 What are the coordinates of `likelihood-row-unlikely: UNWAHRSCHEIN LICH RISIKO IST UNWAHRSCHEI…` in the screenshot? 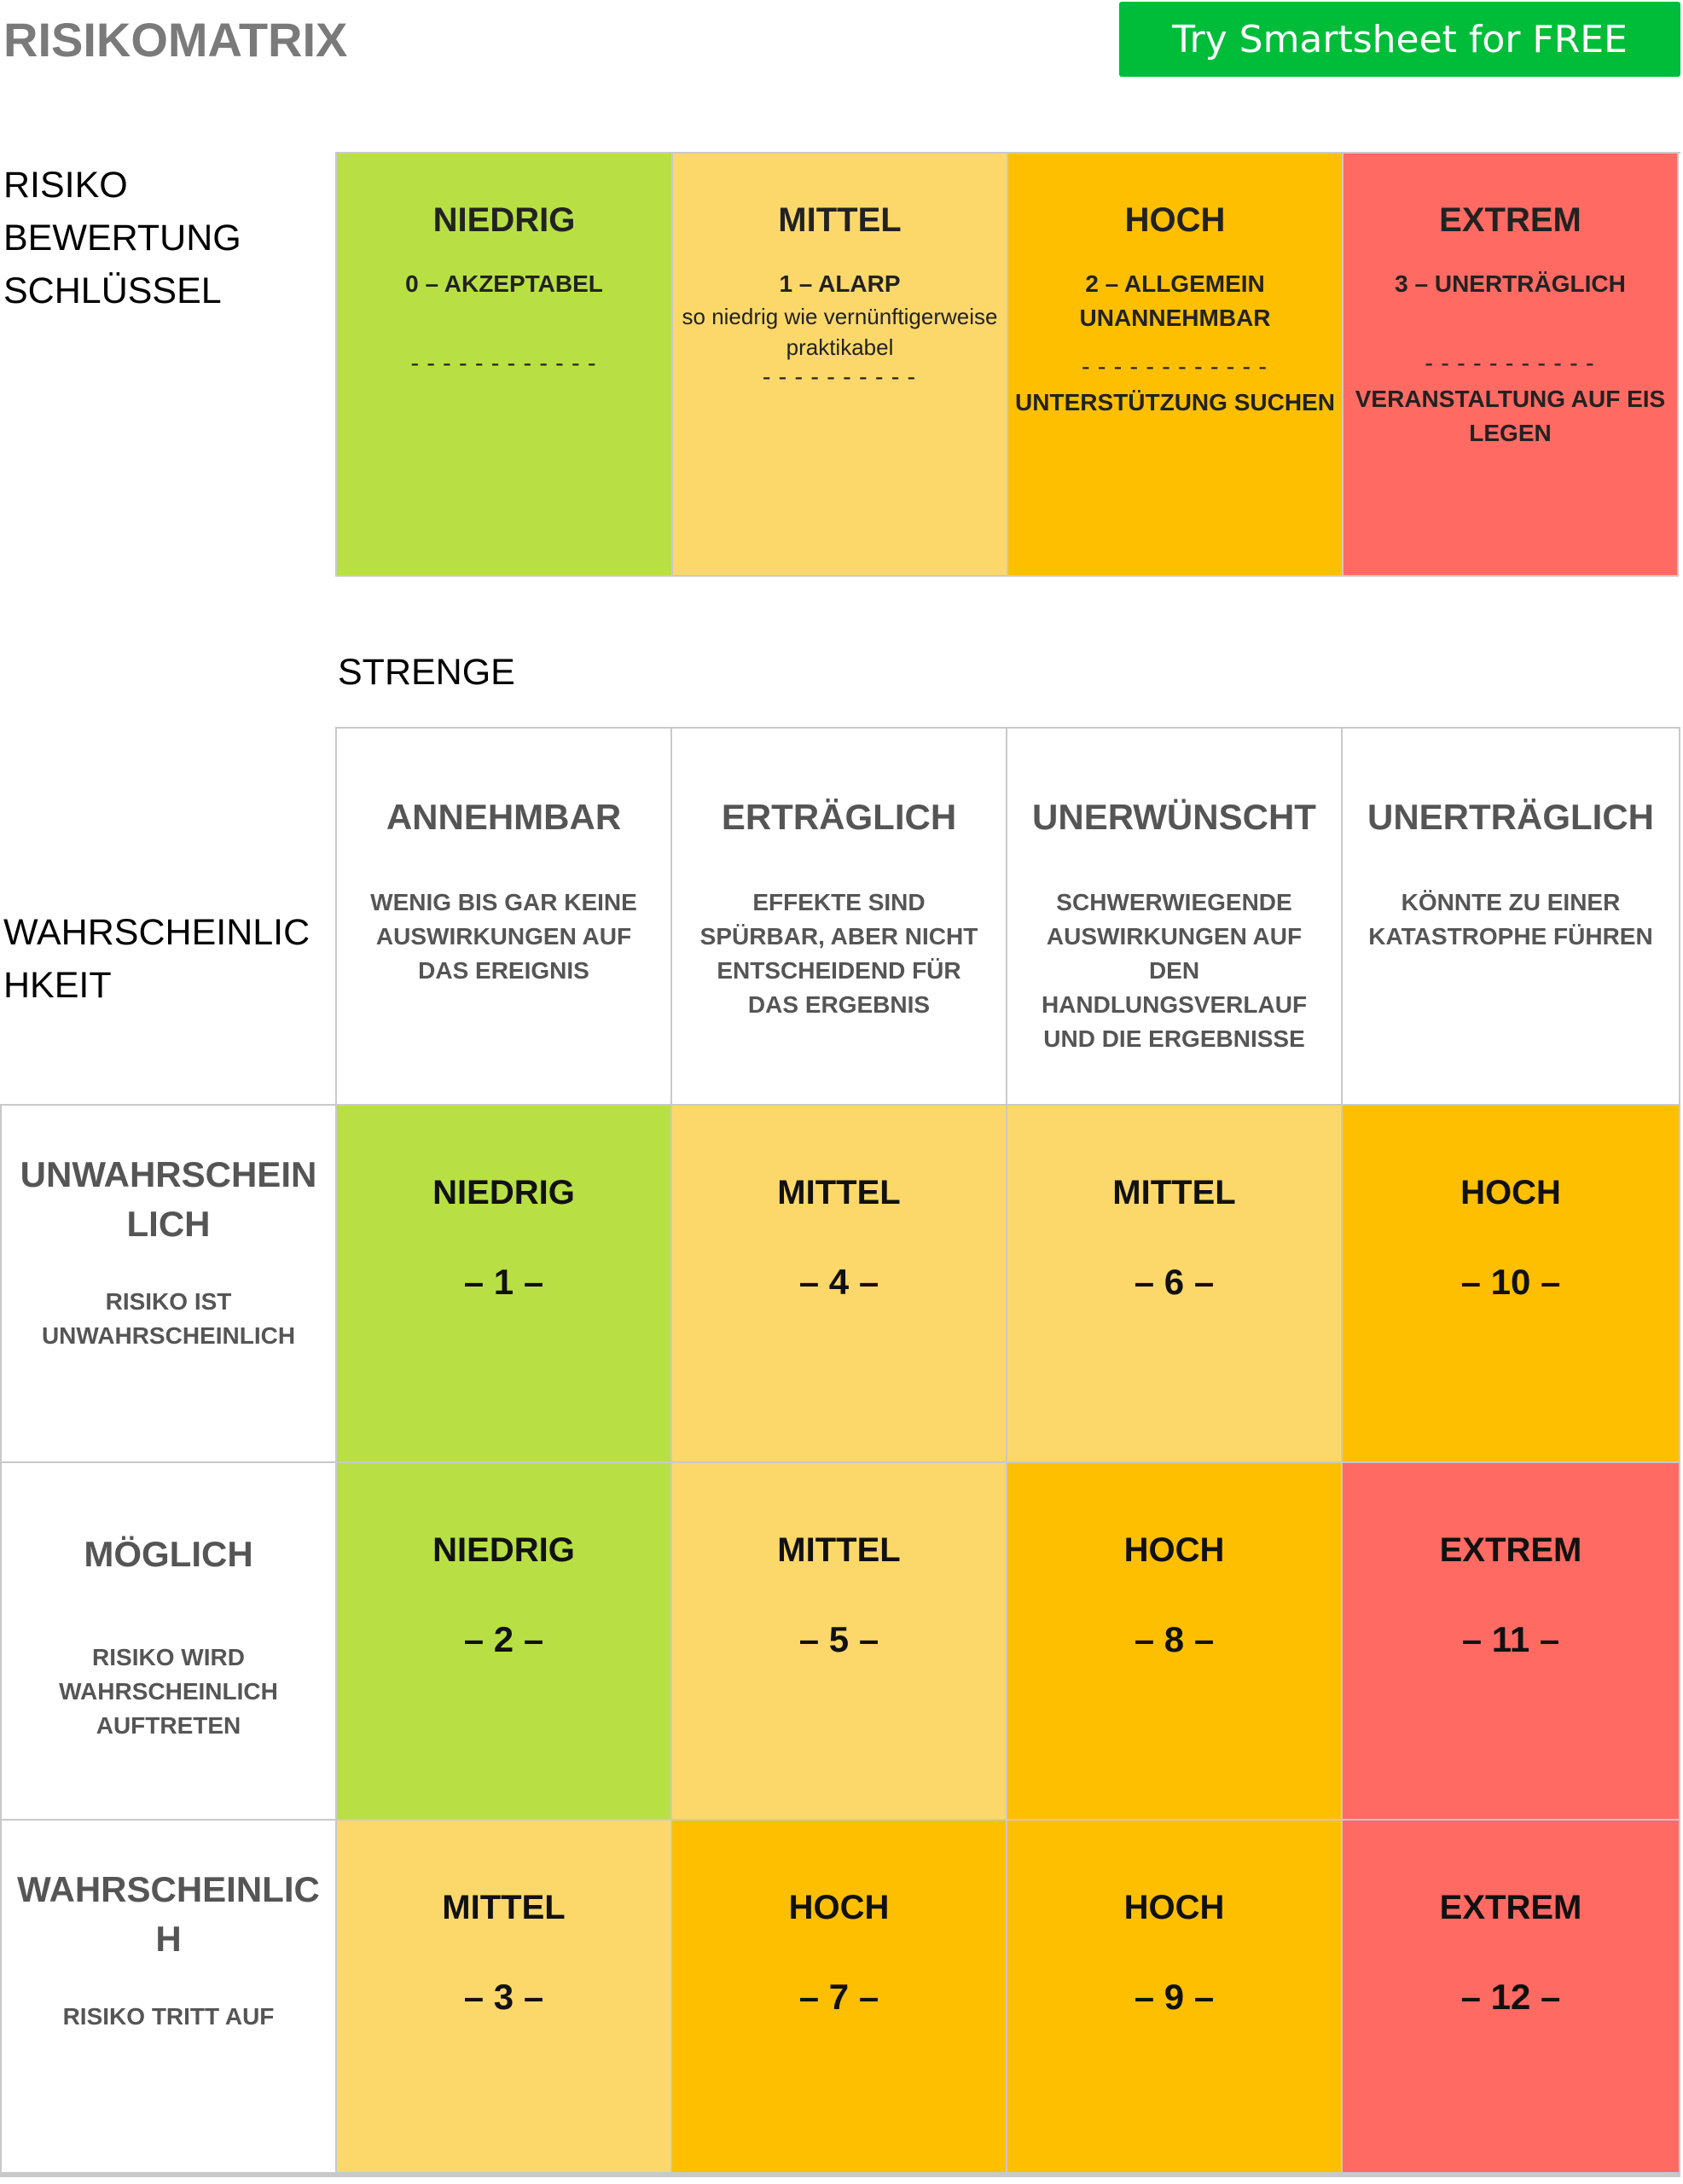 It's located at (169, 1284).